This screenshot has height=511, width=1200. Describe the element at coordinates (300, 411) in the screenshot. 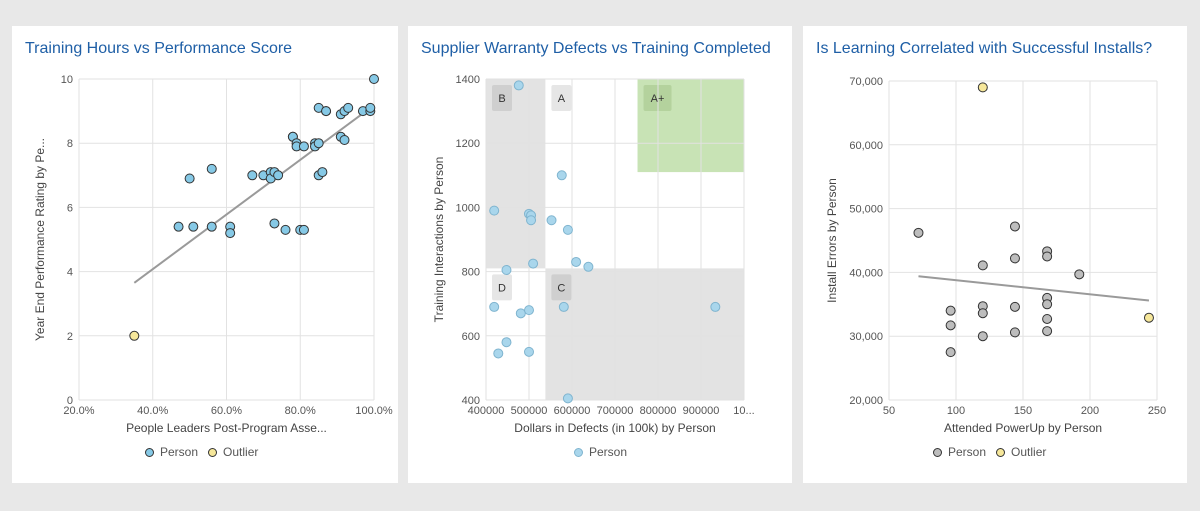

I see `x-tick-label: 80.0%` at that location.